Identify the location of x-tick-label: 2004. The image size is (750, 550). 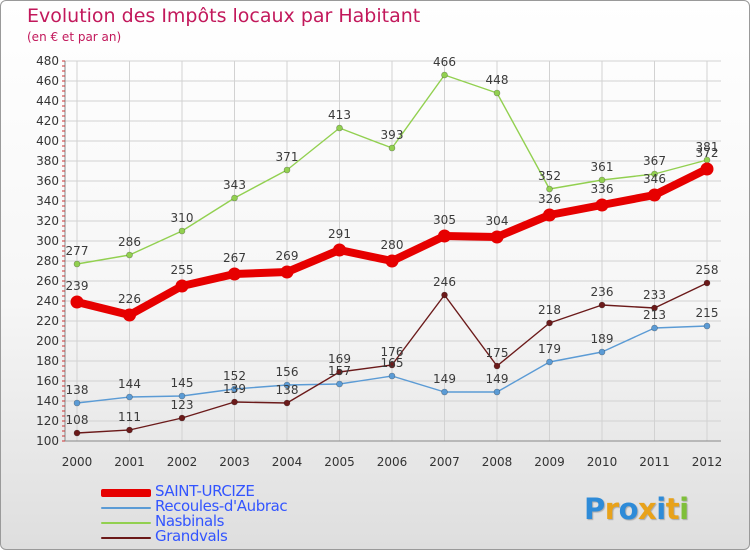
(287, 462).